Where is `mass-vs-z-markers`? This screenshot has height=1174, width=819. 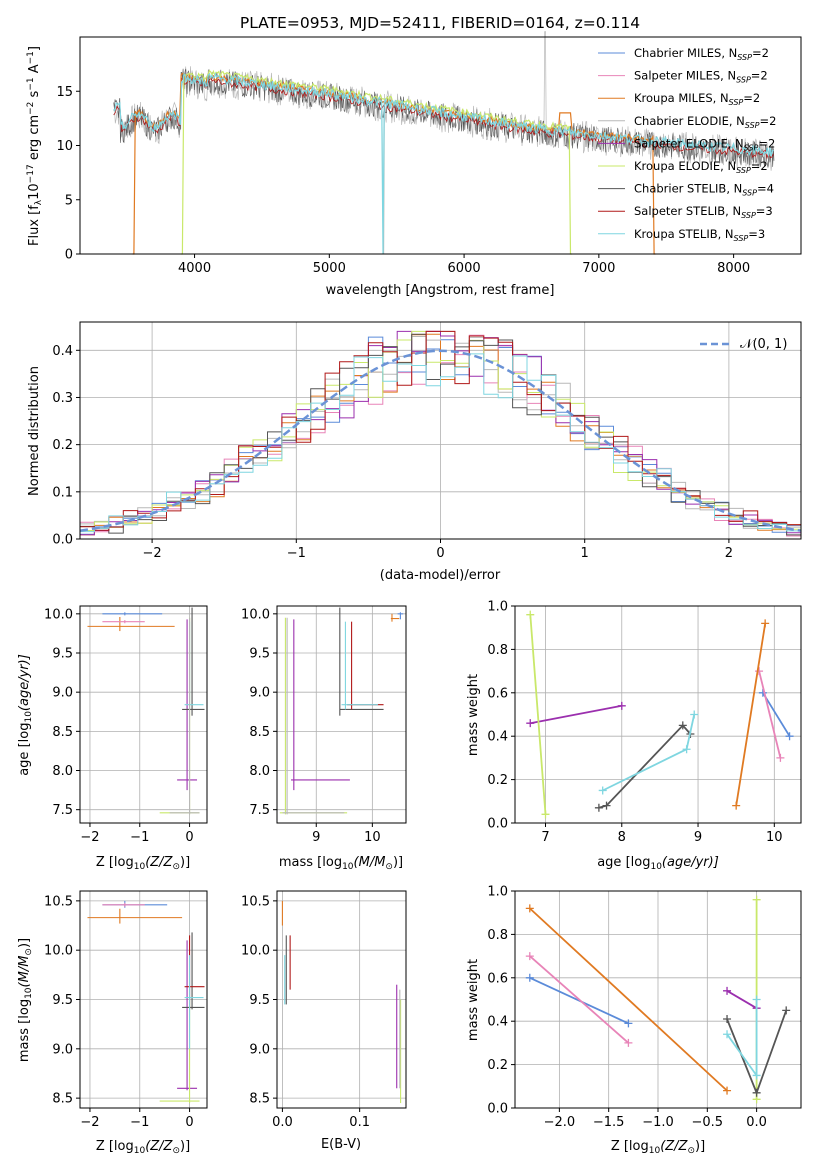 mass-vs-z-markers is located at coordinates (146, 1002).